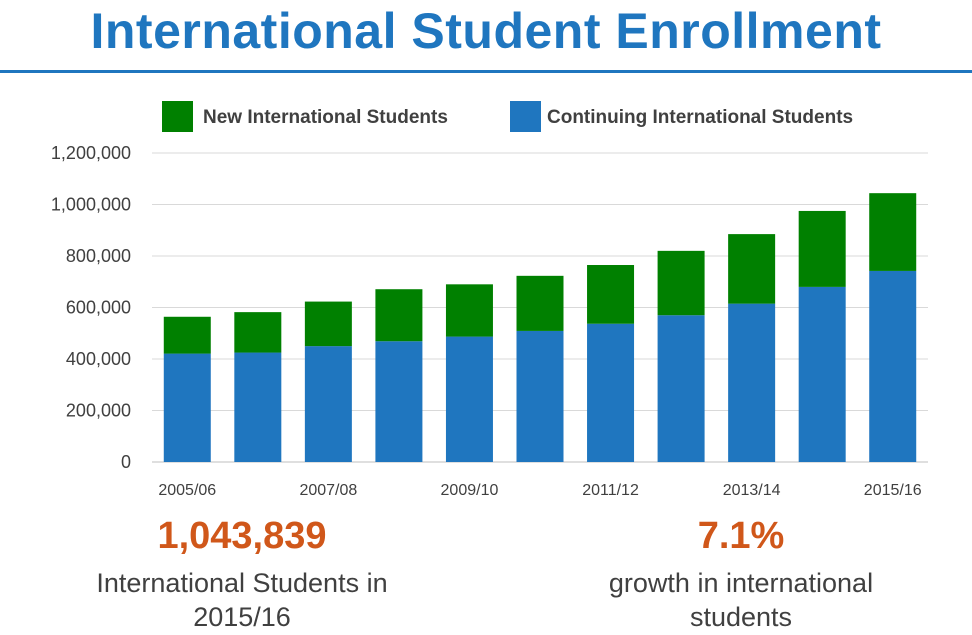 The height and width of the screenshot is (635, 972). I want to click on x-tick-label: 2009/10, so click(470, 490).